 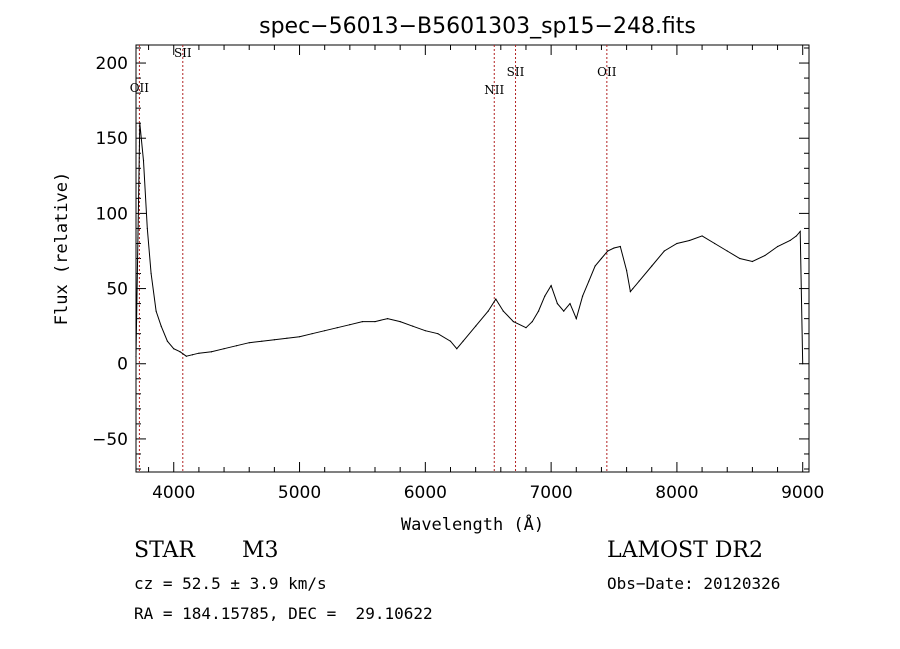 What do you see at coordinates (694, 583) in the screenshot?
I see `obs-date: Obs−Date: 20120326` at bounding box center [694, 583].